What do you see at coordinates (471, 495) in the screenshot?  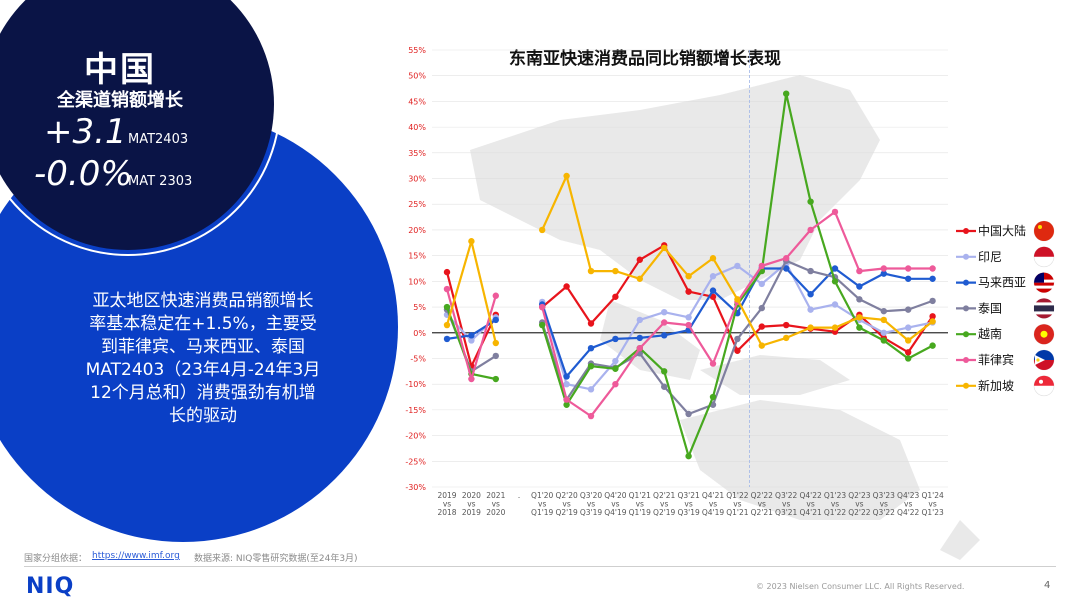 I see `x-tick-label: 2020` at bounding box center [471, 495].